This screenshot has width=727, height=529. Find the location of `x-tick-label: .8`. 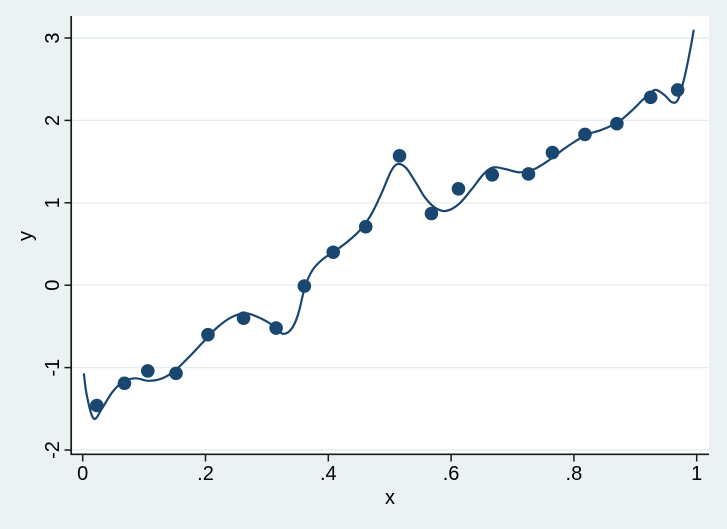

x-tick-label: .8 is located at coordinates (574, 474).